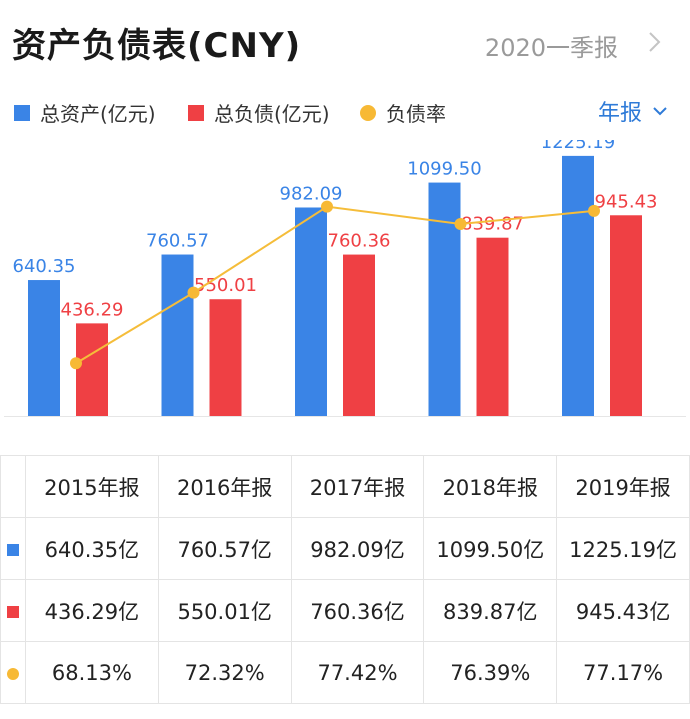 Image resolution: width=690 pixels, height=719 pixels. What do you see at coordinates (345, 112) in the screenshot?
I see `chart-legend: 总资产(亿元) 总负债(亿元) 负债率 年报` at bounding box center [345, 112].